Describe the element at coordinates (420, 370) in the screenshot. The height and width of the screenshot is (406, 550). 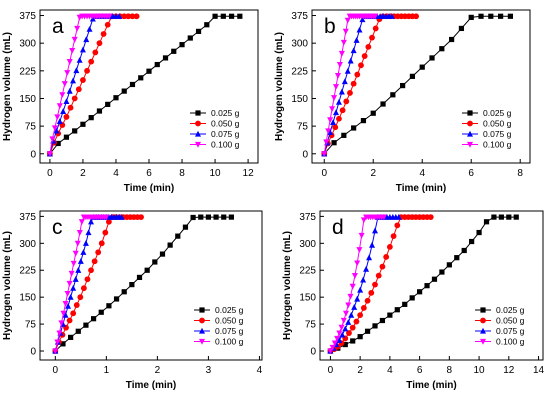
I see `x-tick-label: 6` at that location.